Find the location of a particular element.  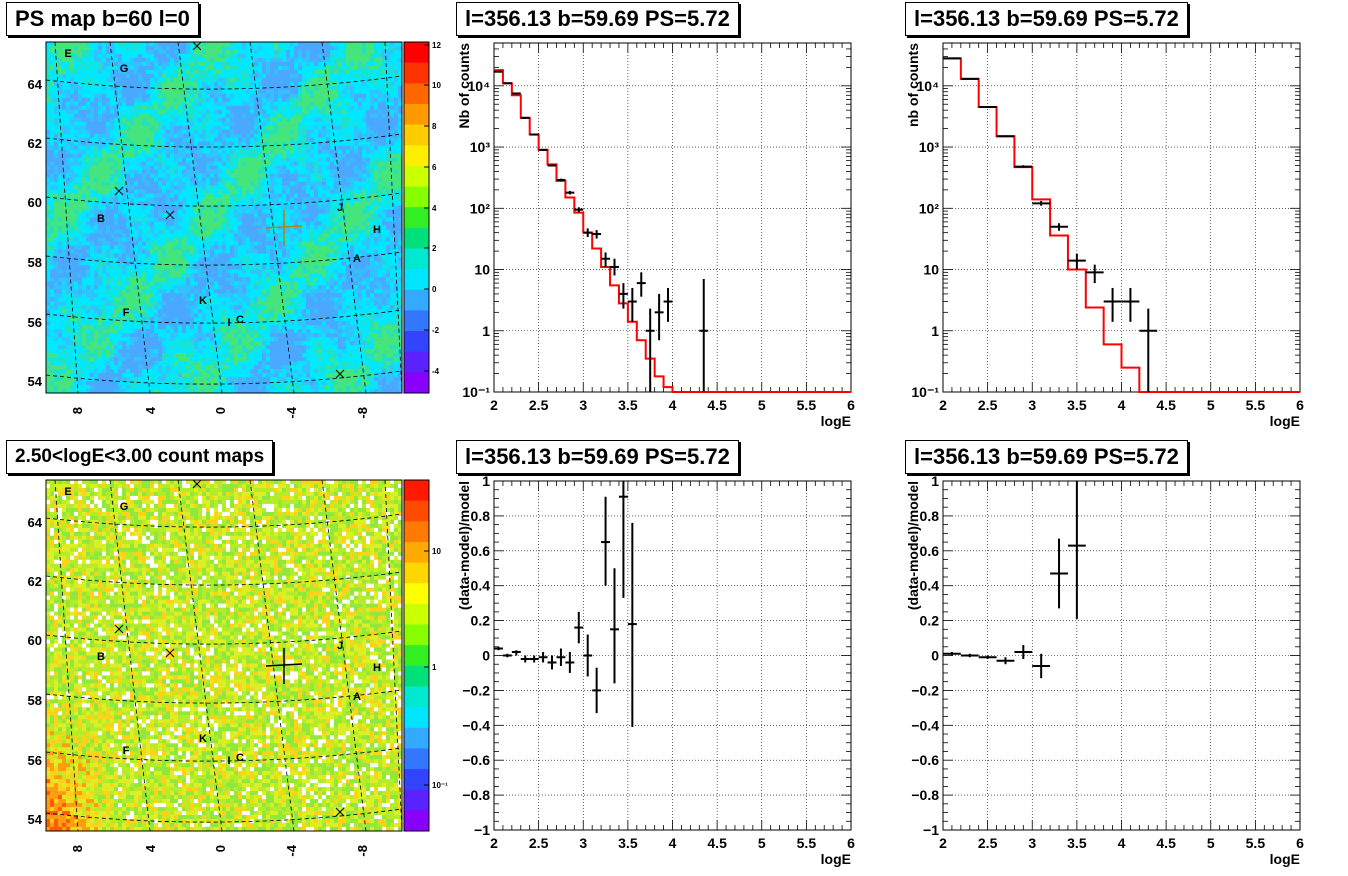

y-tick-label: −1 is located at coordinates (482, 830).